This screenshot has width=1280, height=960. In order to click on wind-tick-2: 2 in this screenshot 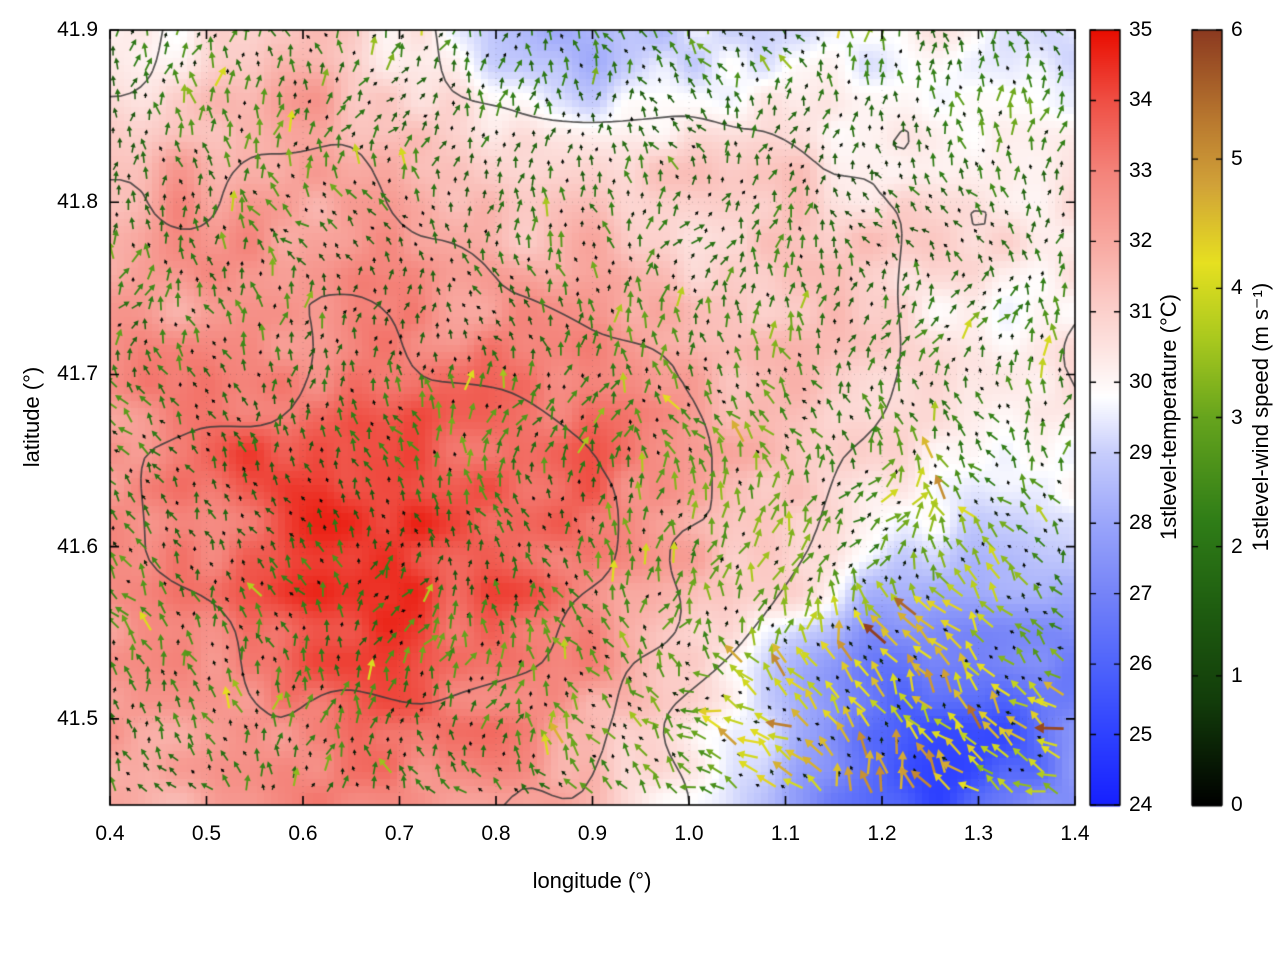, I will do `click(1237, 546)`.